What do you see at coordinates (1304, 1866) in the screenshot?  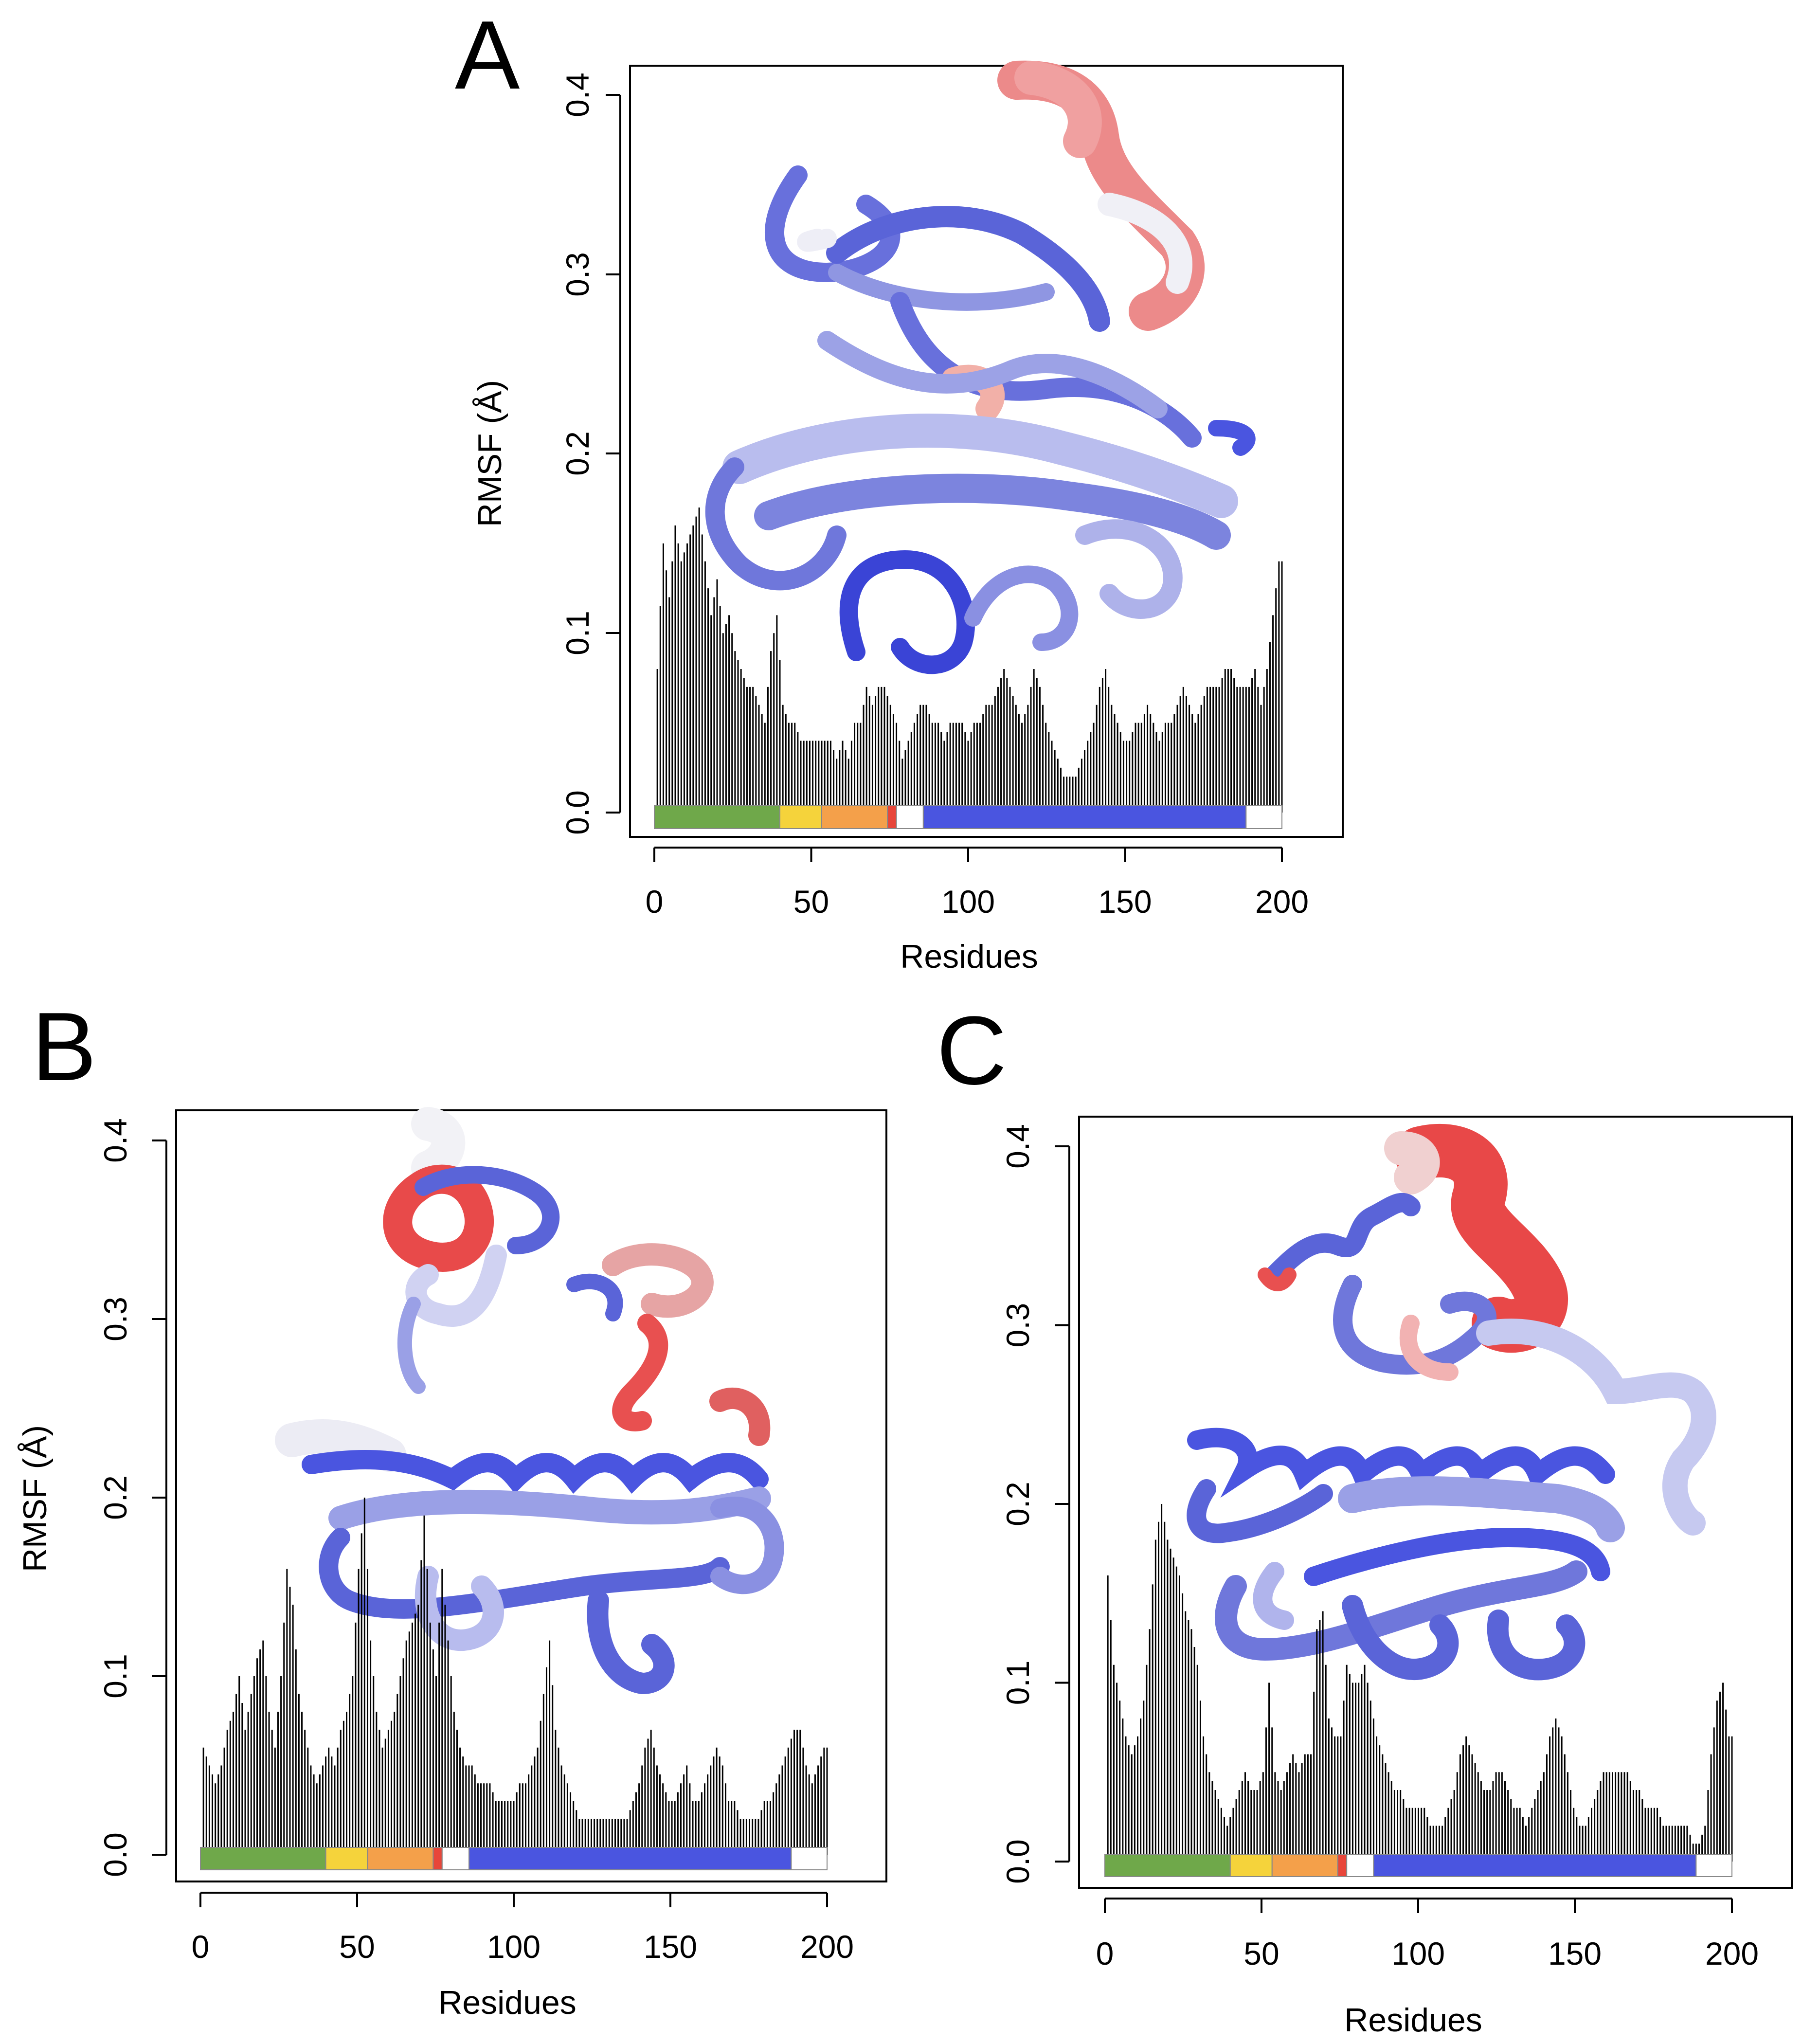 I see `panel-c-domain-segment-orange` at bounding box center [1304, 1866].